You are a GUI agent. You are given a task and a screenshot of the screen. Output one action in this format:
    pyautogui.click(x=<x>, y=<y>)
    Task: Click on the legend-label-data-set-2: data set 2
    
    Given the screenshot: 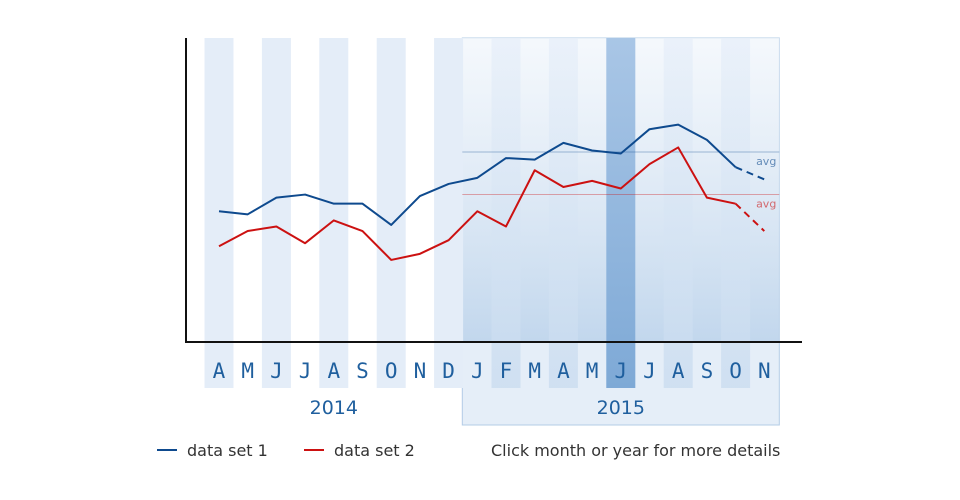 What is the action you would take?
    pyautogui.click(x=374, y=450)
    